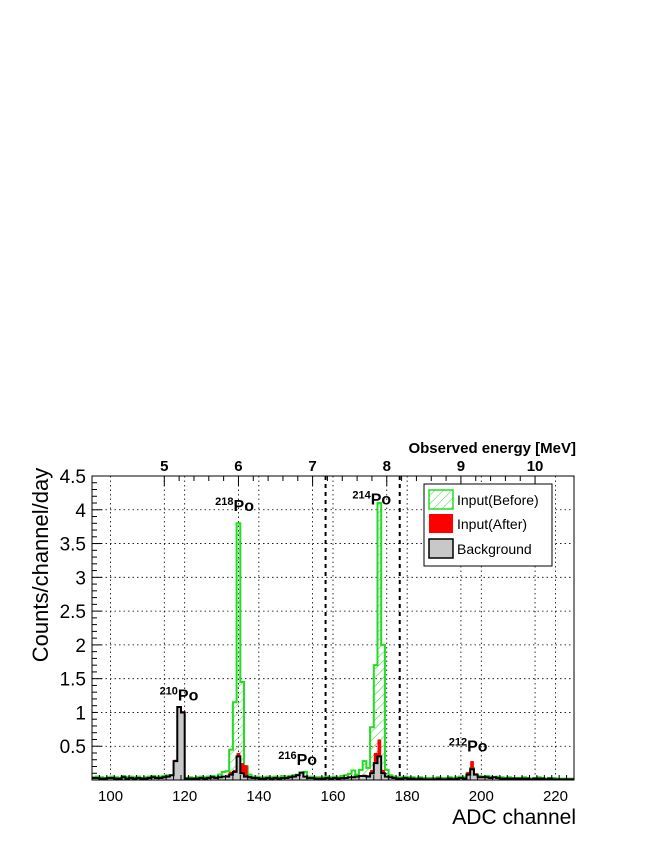 The image size is (654, 851). I want to click on top-tick-label: 5, so click(164, 466).